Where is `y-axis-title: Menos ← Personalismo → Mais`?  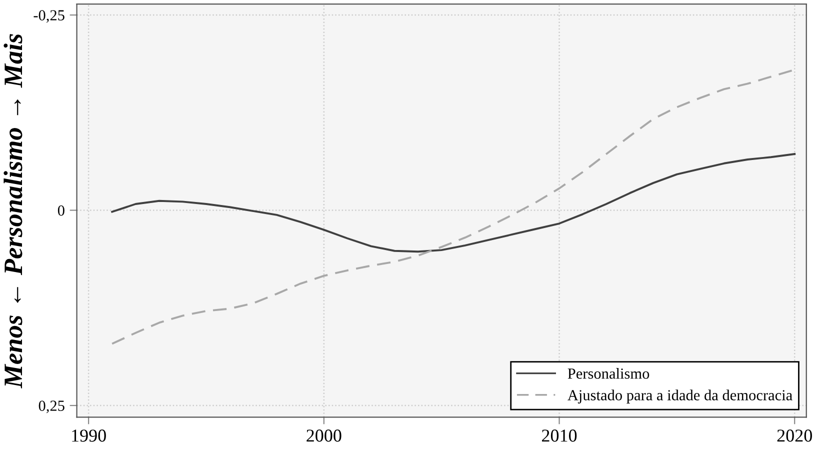 y-axis-title: Menos ← Personalismo → Mais is located at coordinates (13, 211).